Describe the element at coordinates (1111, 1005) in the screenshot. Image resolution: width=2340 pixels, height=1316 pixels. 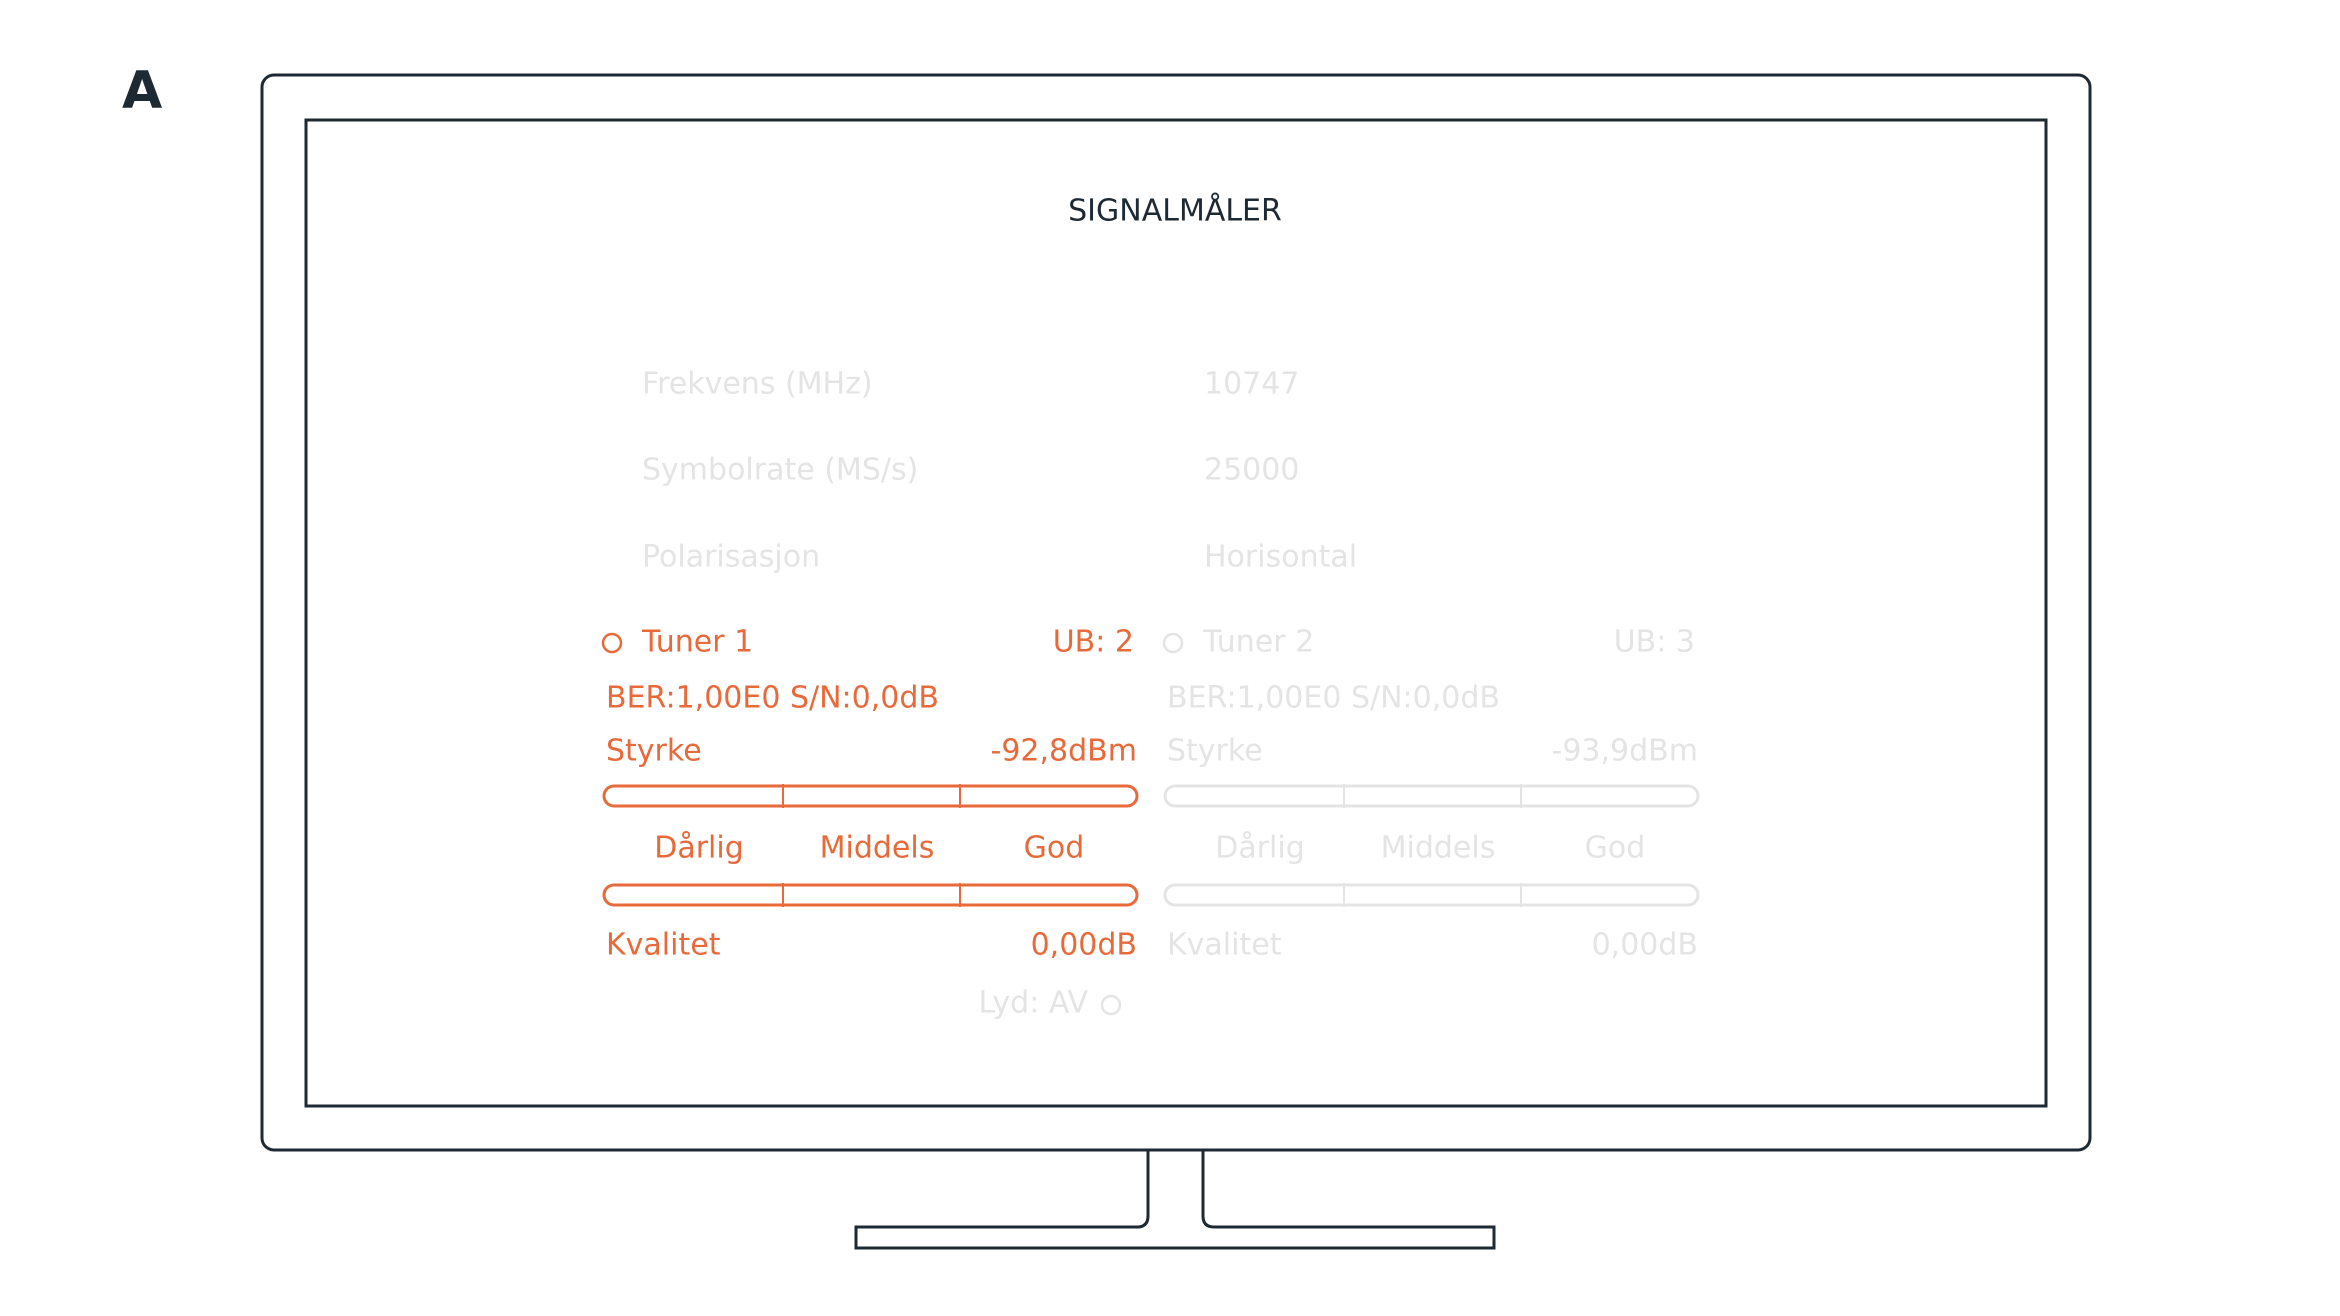
I see `audio-radio` at that location.